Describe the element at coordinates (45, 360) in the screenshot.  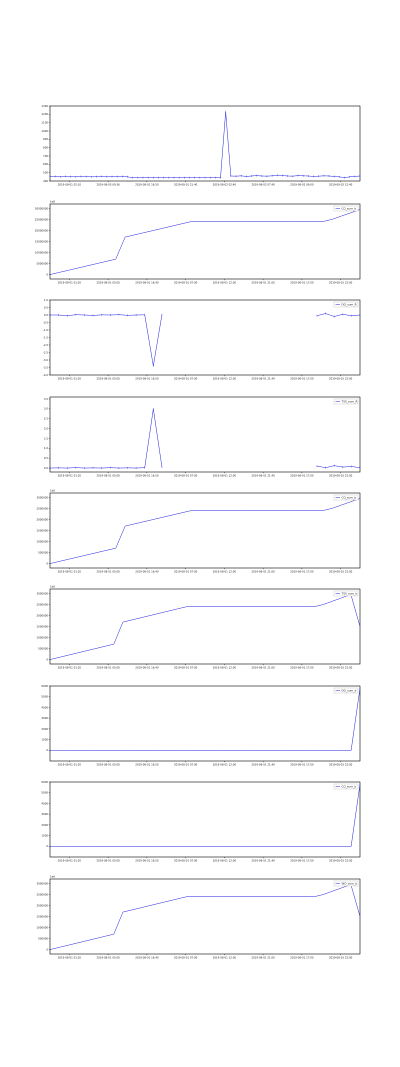
I see `y-tick-label: -3.0` at that location.